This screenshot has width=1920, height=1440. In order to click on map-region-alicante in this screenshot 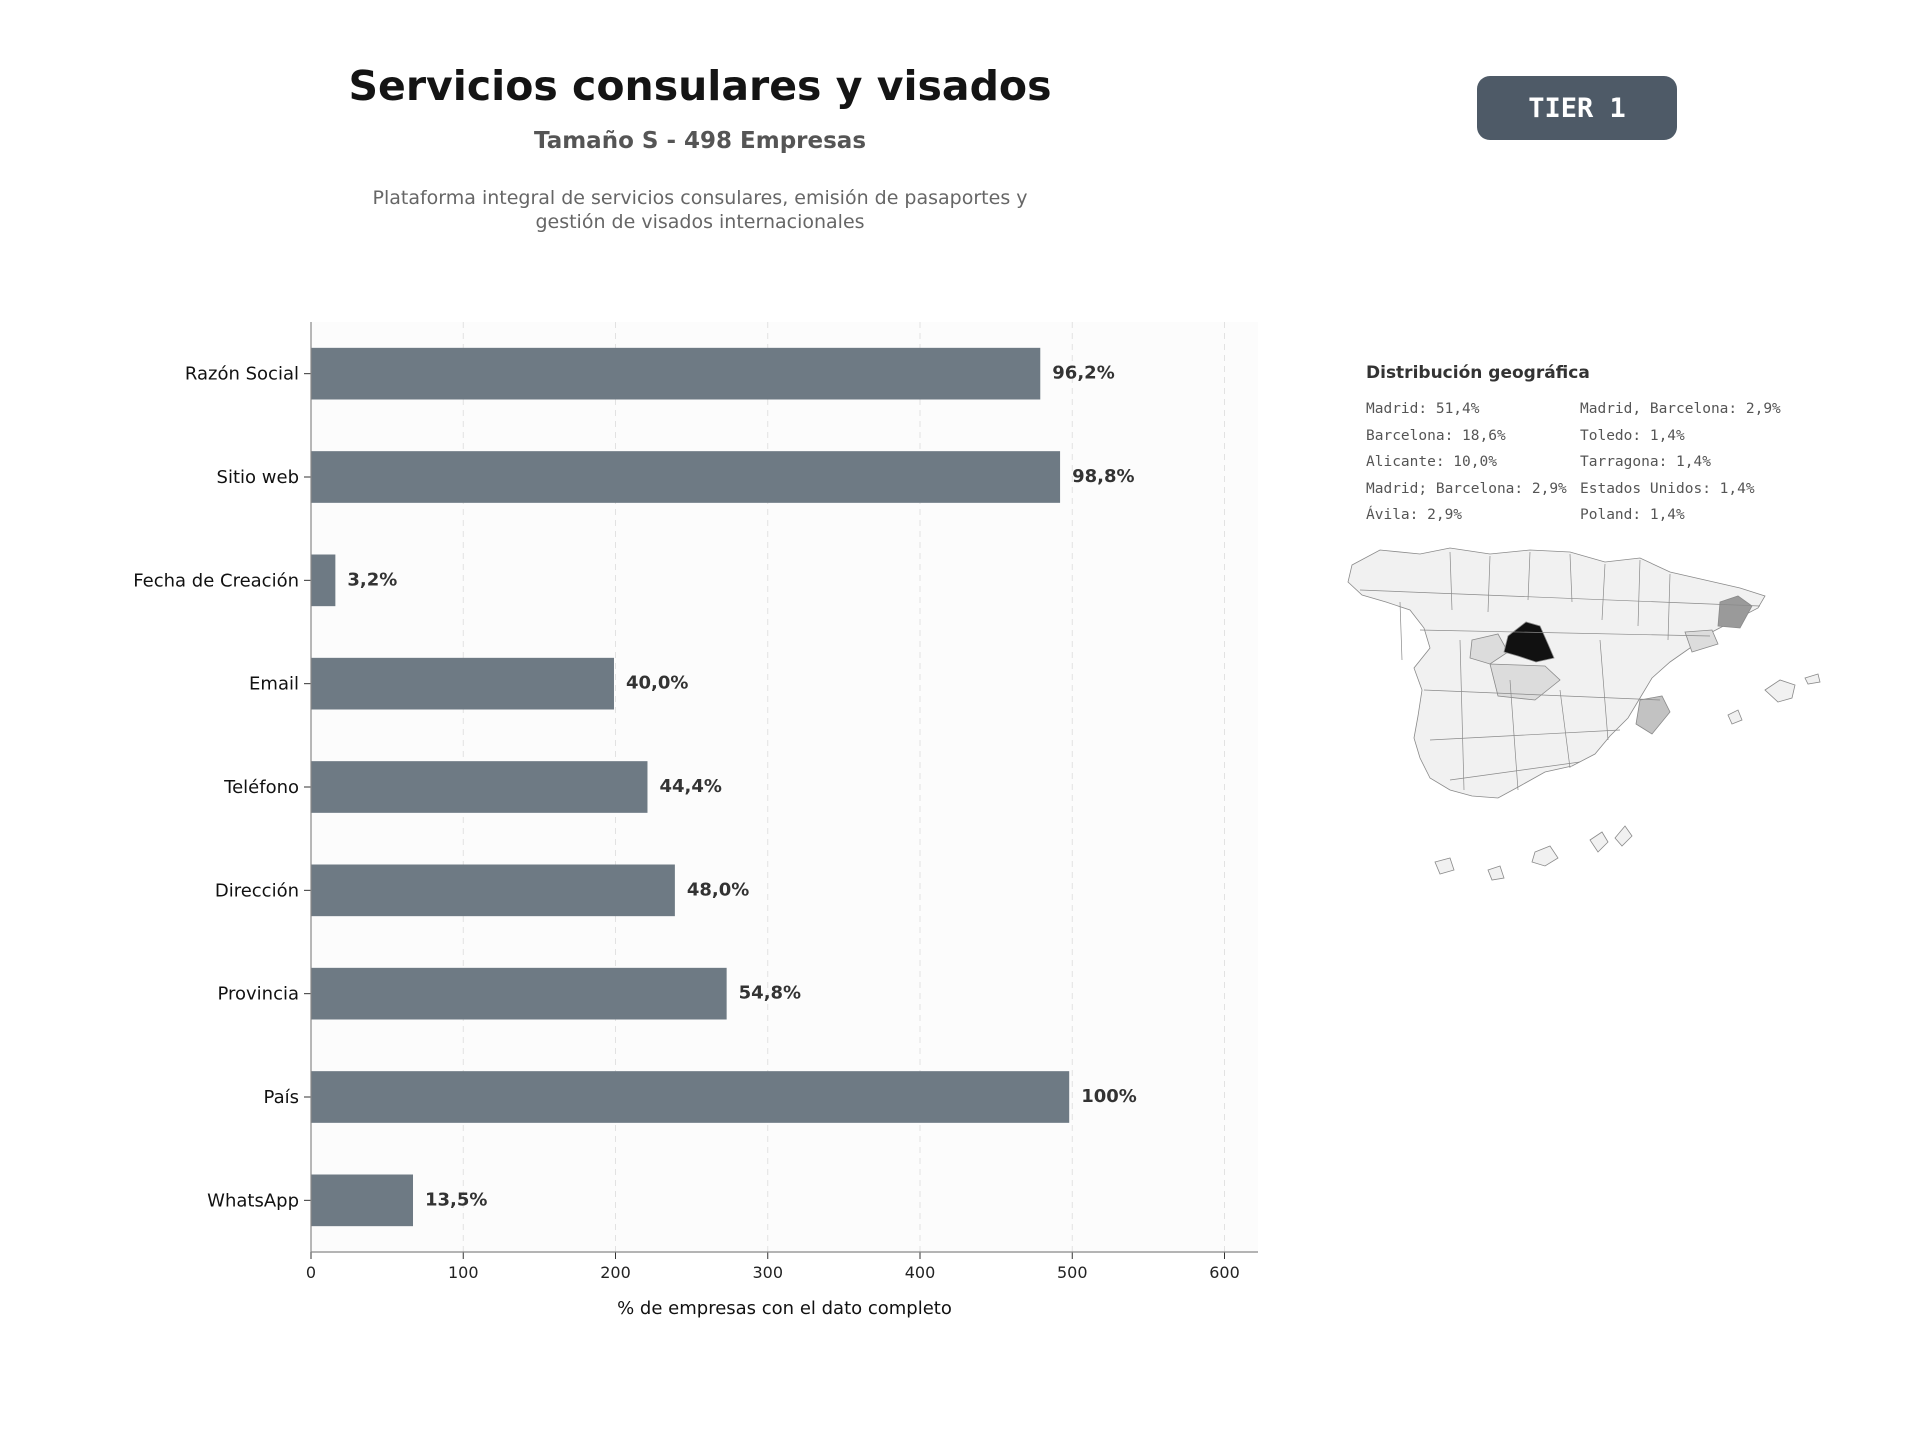, I will do `click(1653, 715)`.